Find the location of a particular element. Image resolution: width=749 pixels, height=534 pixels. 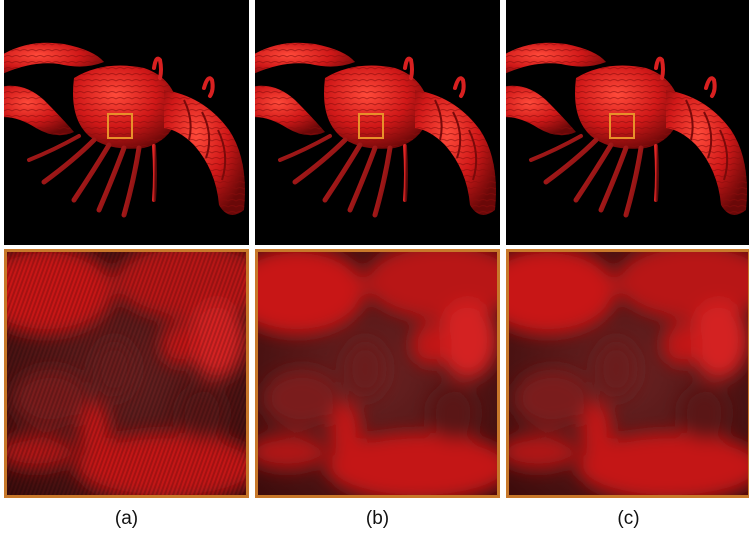

caption-b: (b) is located at coordinates (377, 518).